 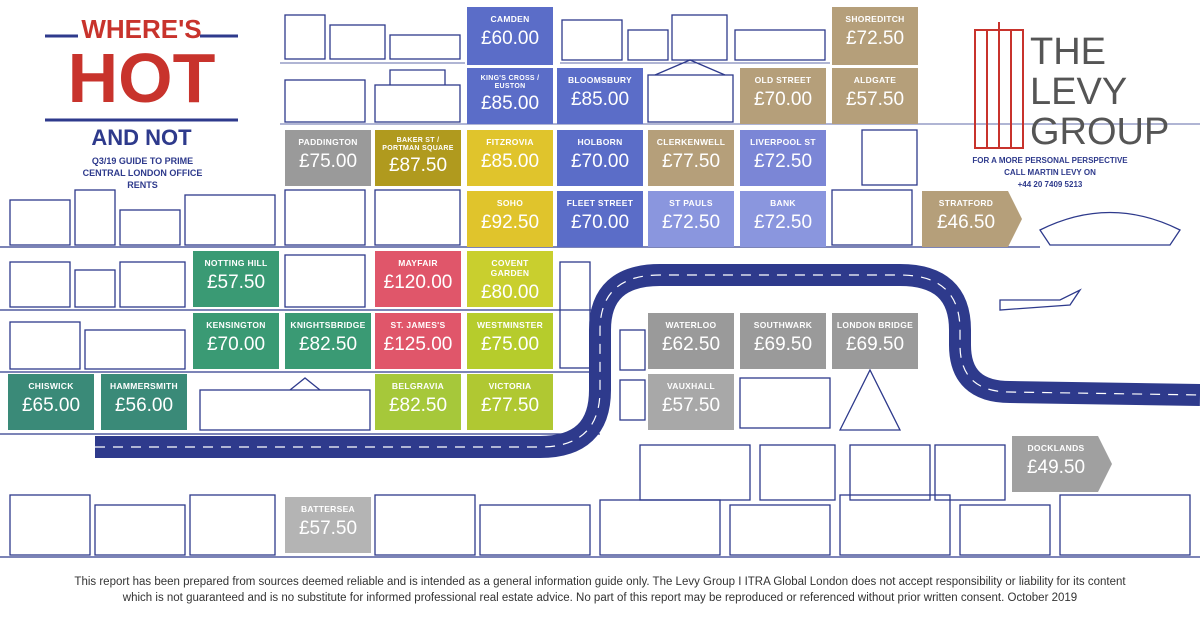 I want to click on area-name: CAMDEN, so click(x=510, y=19).